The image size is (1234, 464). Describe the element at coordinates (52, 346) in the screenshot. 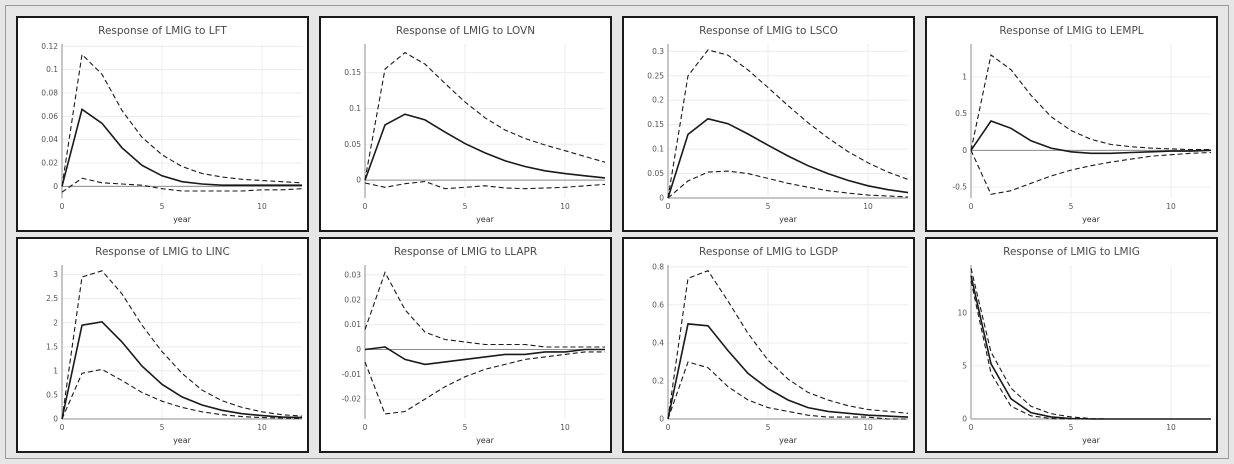

I see `y-tick-label: 1.5` at that location.